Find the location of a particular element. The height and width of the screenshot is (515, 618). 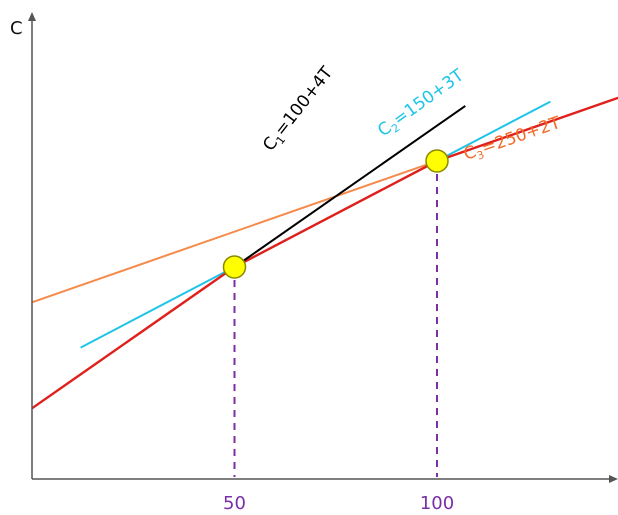

series-label-c1: C1=100+4T is located at coordinates (299, 110).